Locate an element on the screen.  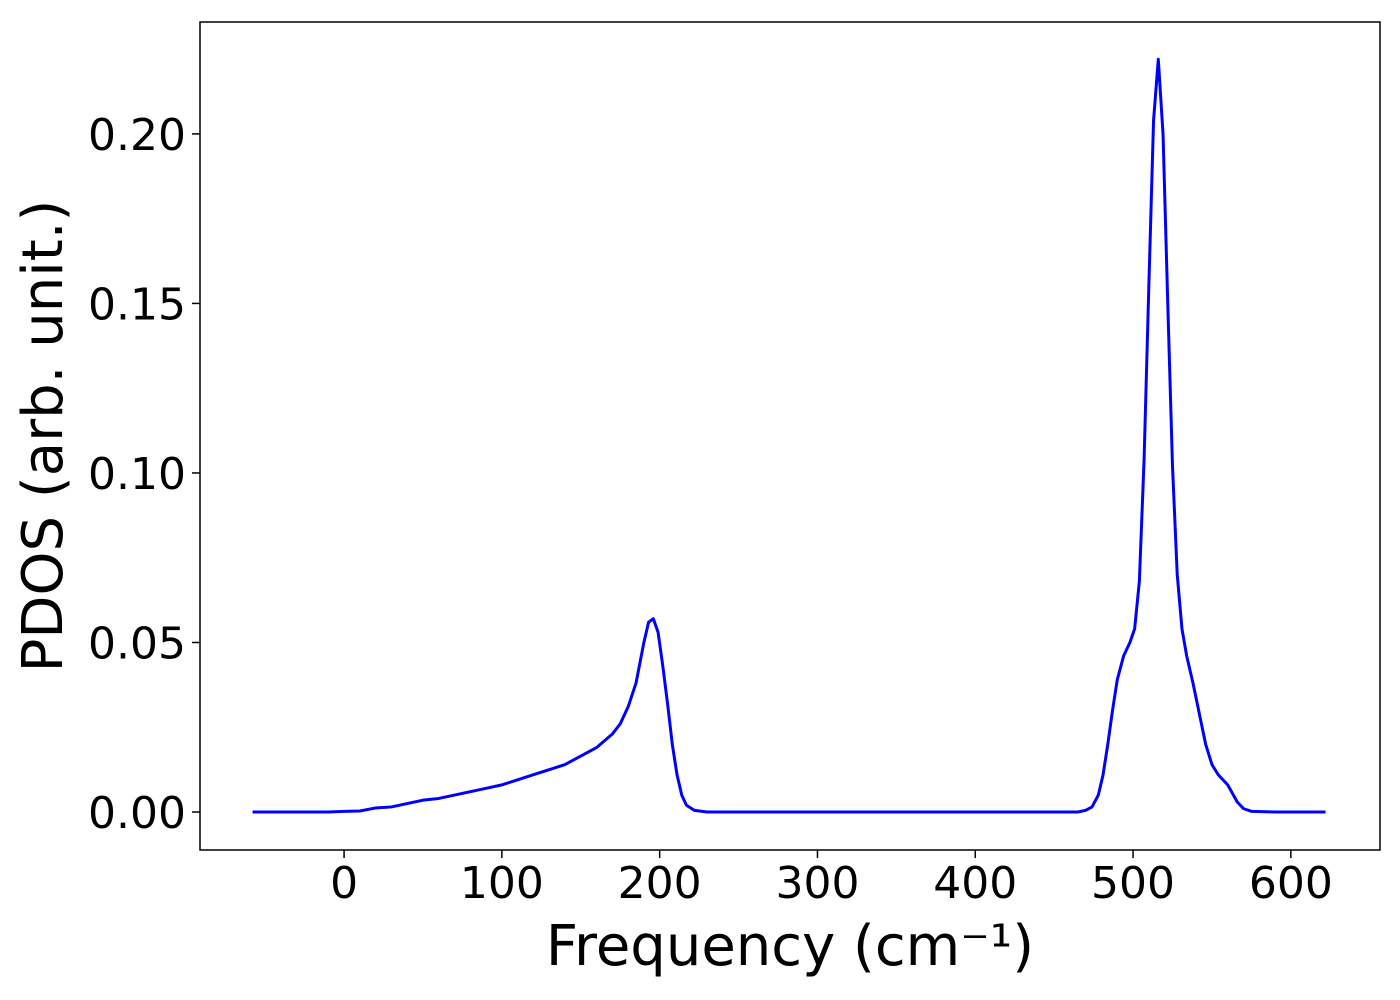
y-tick-label: 0.10 is located at coordinates (137, 474).